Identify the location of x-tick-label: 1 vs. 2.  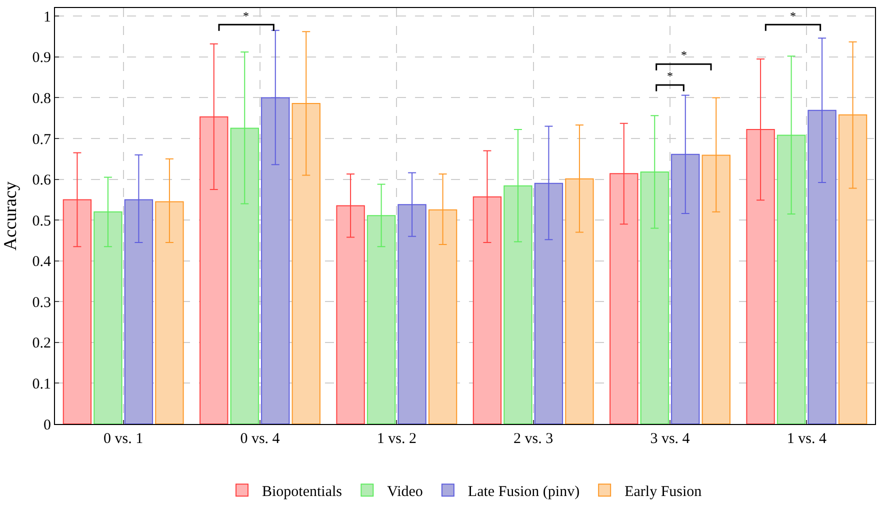
(396, 439).